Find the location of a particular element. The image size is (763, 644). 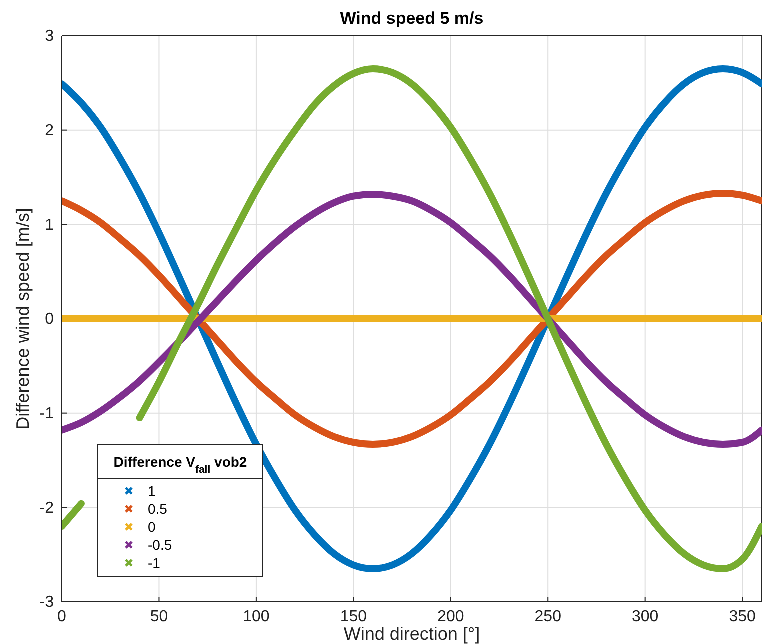

x-tick-label: 250 is located at coordinates (548, 617).